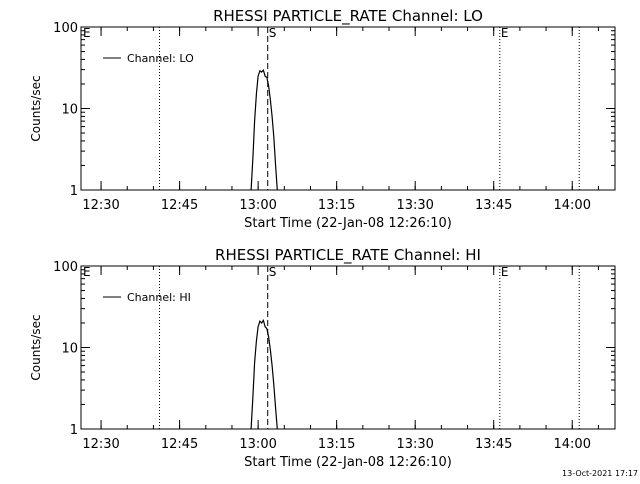 This screenshot has width=640, height=484. What do you see at coordinates (159, 297) in the screenshot?
I see `legend-label: Channel: HI` at bounding box center [159, 297].